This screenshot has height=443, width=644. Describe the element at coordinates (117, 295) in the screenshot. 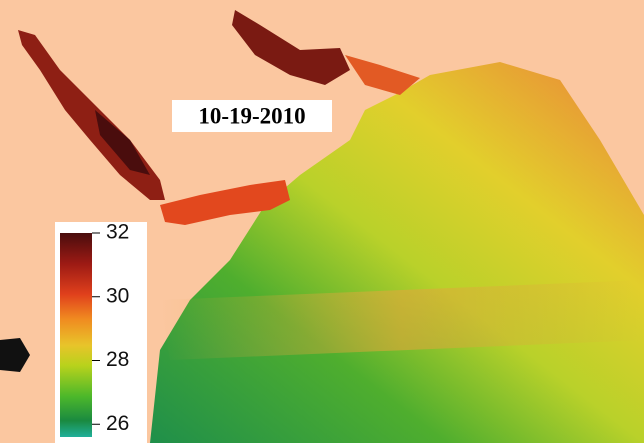

I see `colorbar-tick-label: 30` at that location.